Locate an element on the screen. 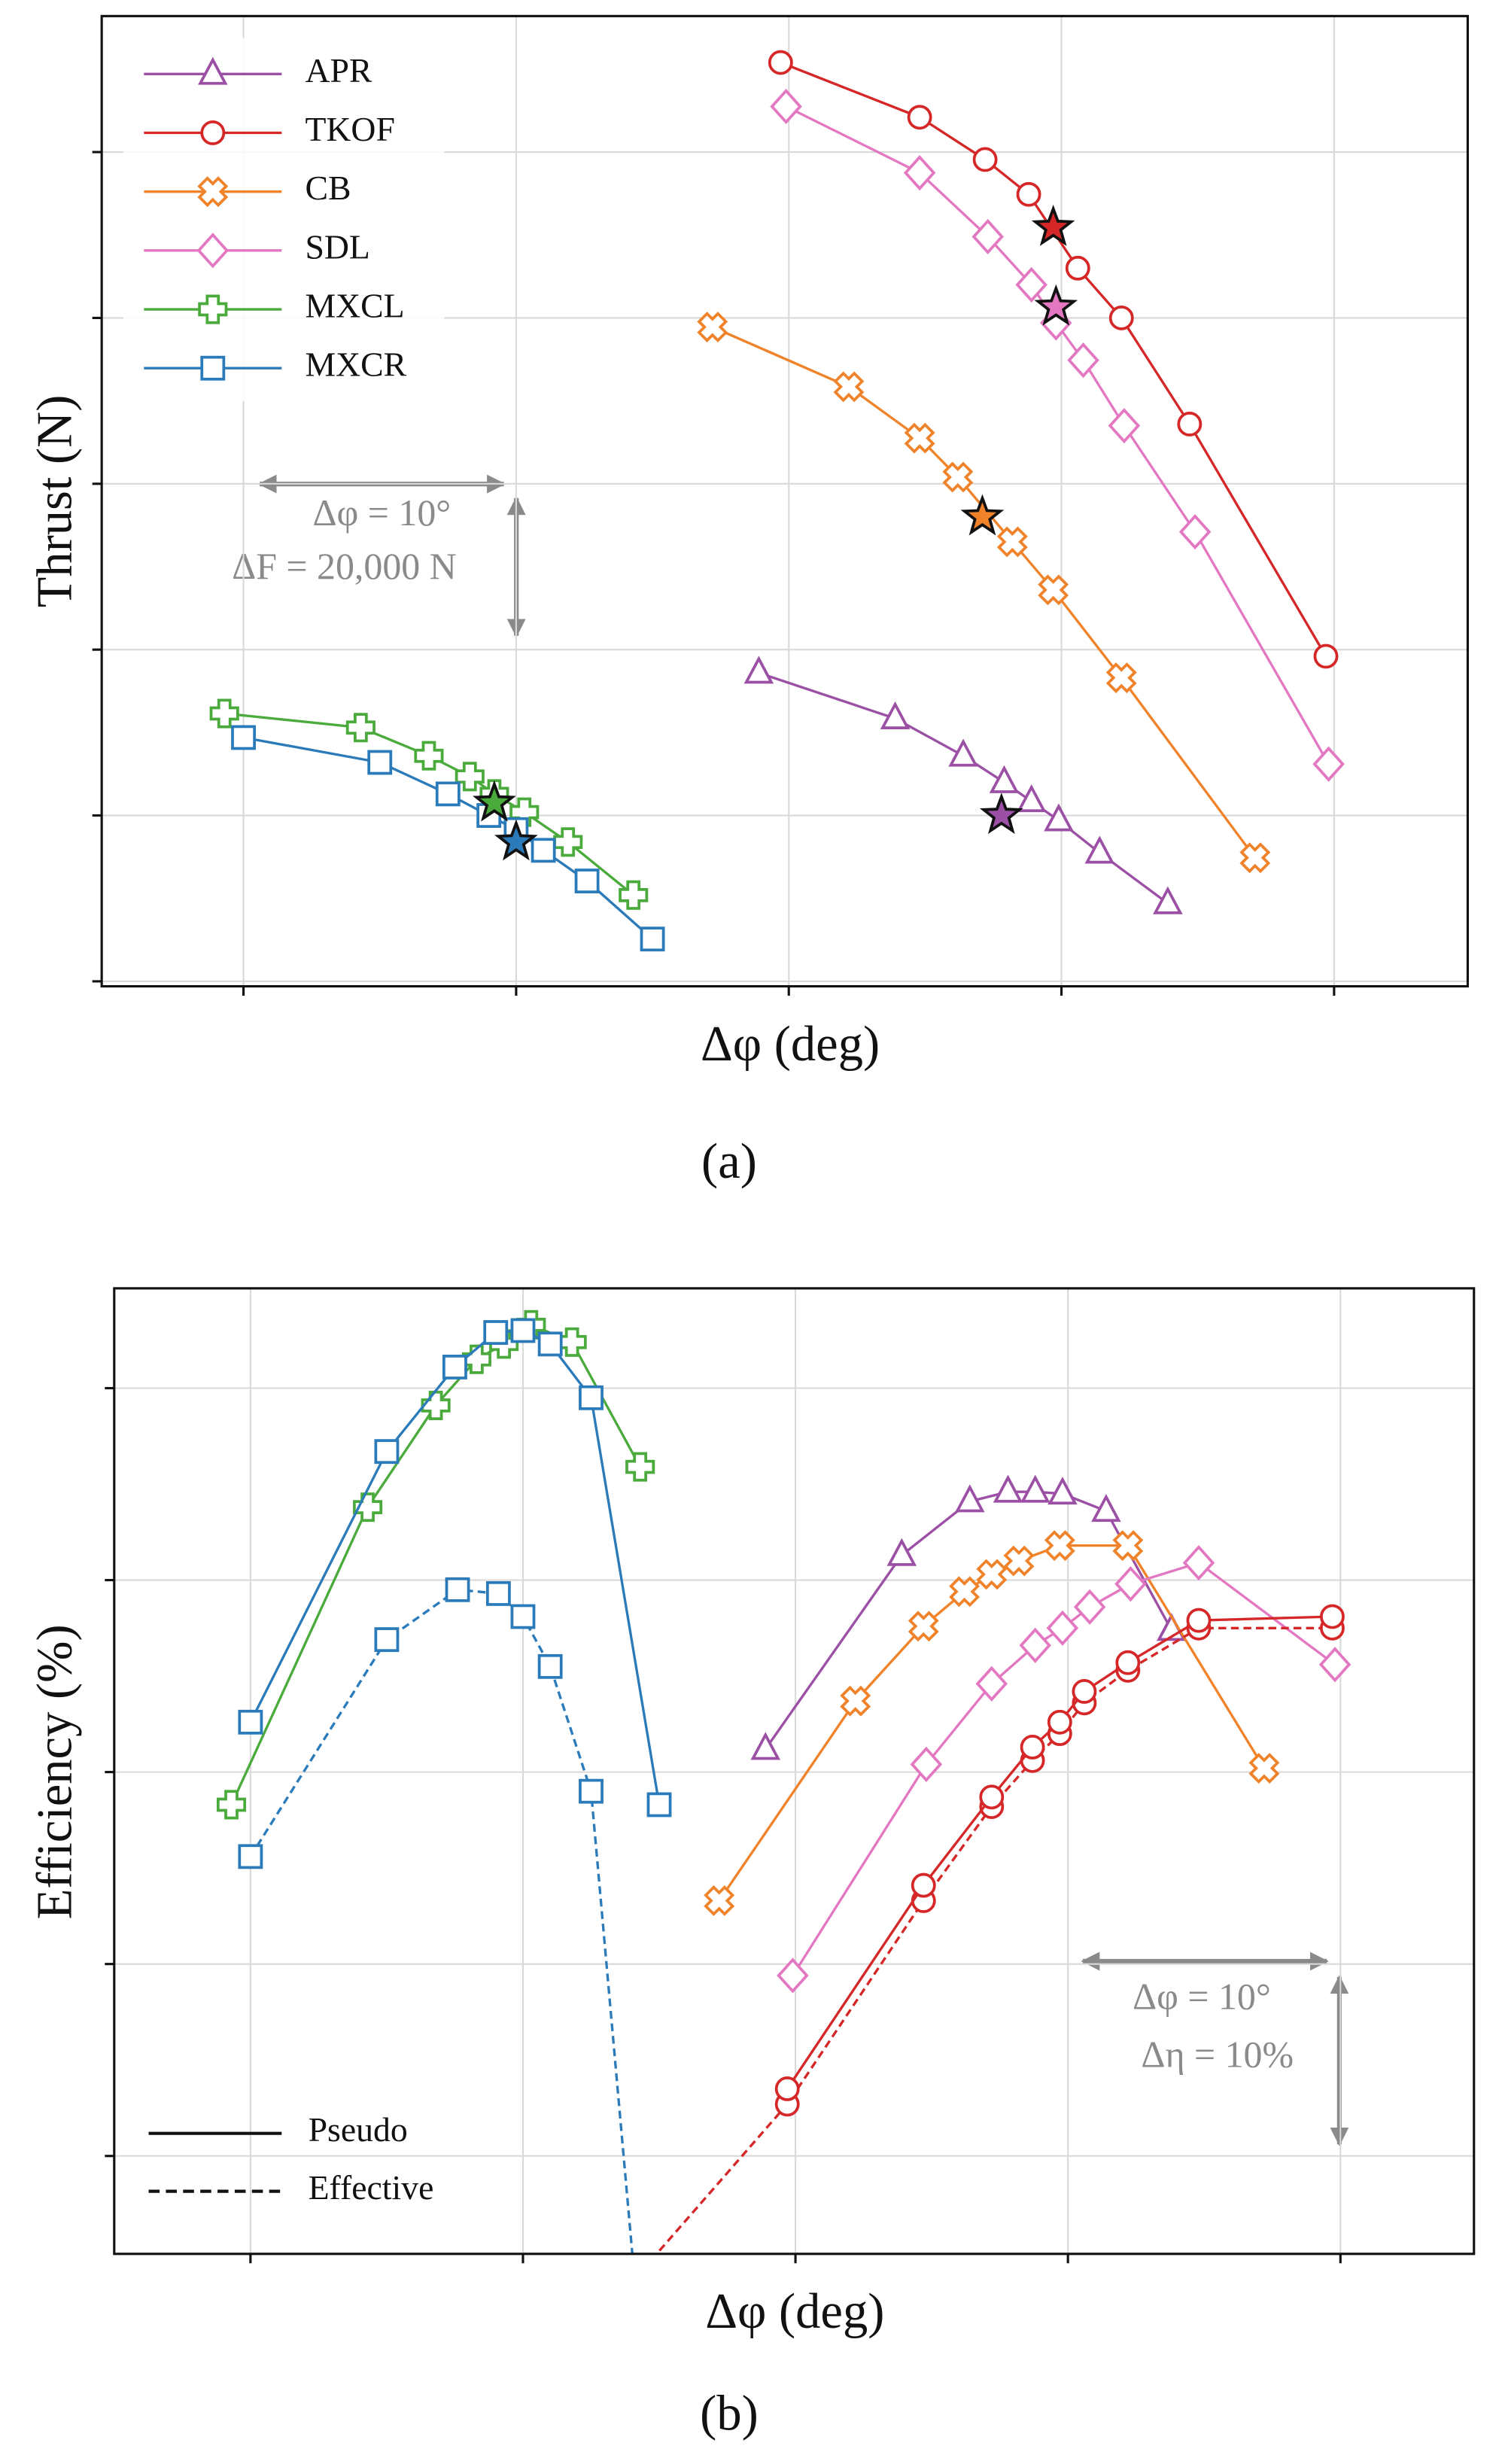 This screenshot has width=1499, height=2464. legend-box is located at coordinates (284, 219).